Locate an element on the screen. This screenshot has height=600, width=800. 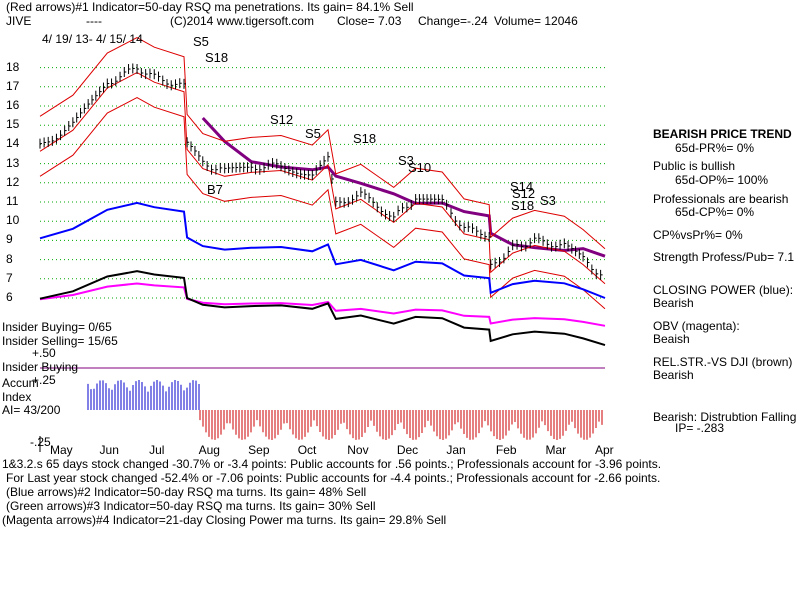
x-tick-label: Nov is located at coordinates (358, 450).